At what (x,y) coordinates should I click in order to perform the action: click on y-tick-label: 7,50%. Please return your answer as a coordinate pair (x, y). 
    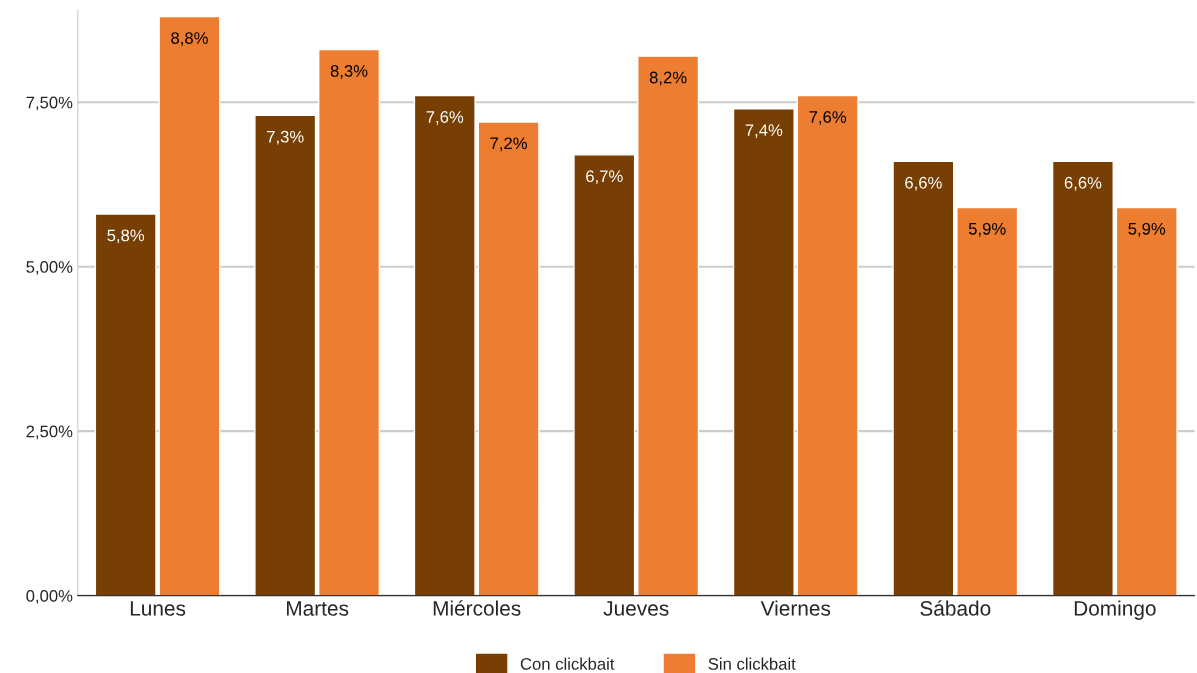
    Looking at the image, I should click on (49, 103).